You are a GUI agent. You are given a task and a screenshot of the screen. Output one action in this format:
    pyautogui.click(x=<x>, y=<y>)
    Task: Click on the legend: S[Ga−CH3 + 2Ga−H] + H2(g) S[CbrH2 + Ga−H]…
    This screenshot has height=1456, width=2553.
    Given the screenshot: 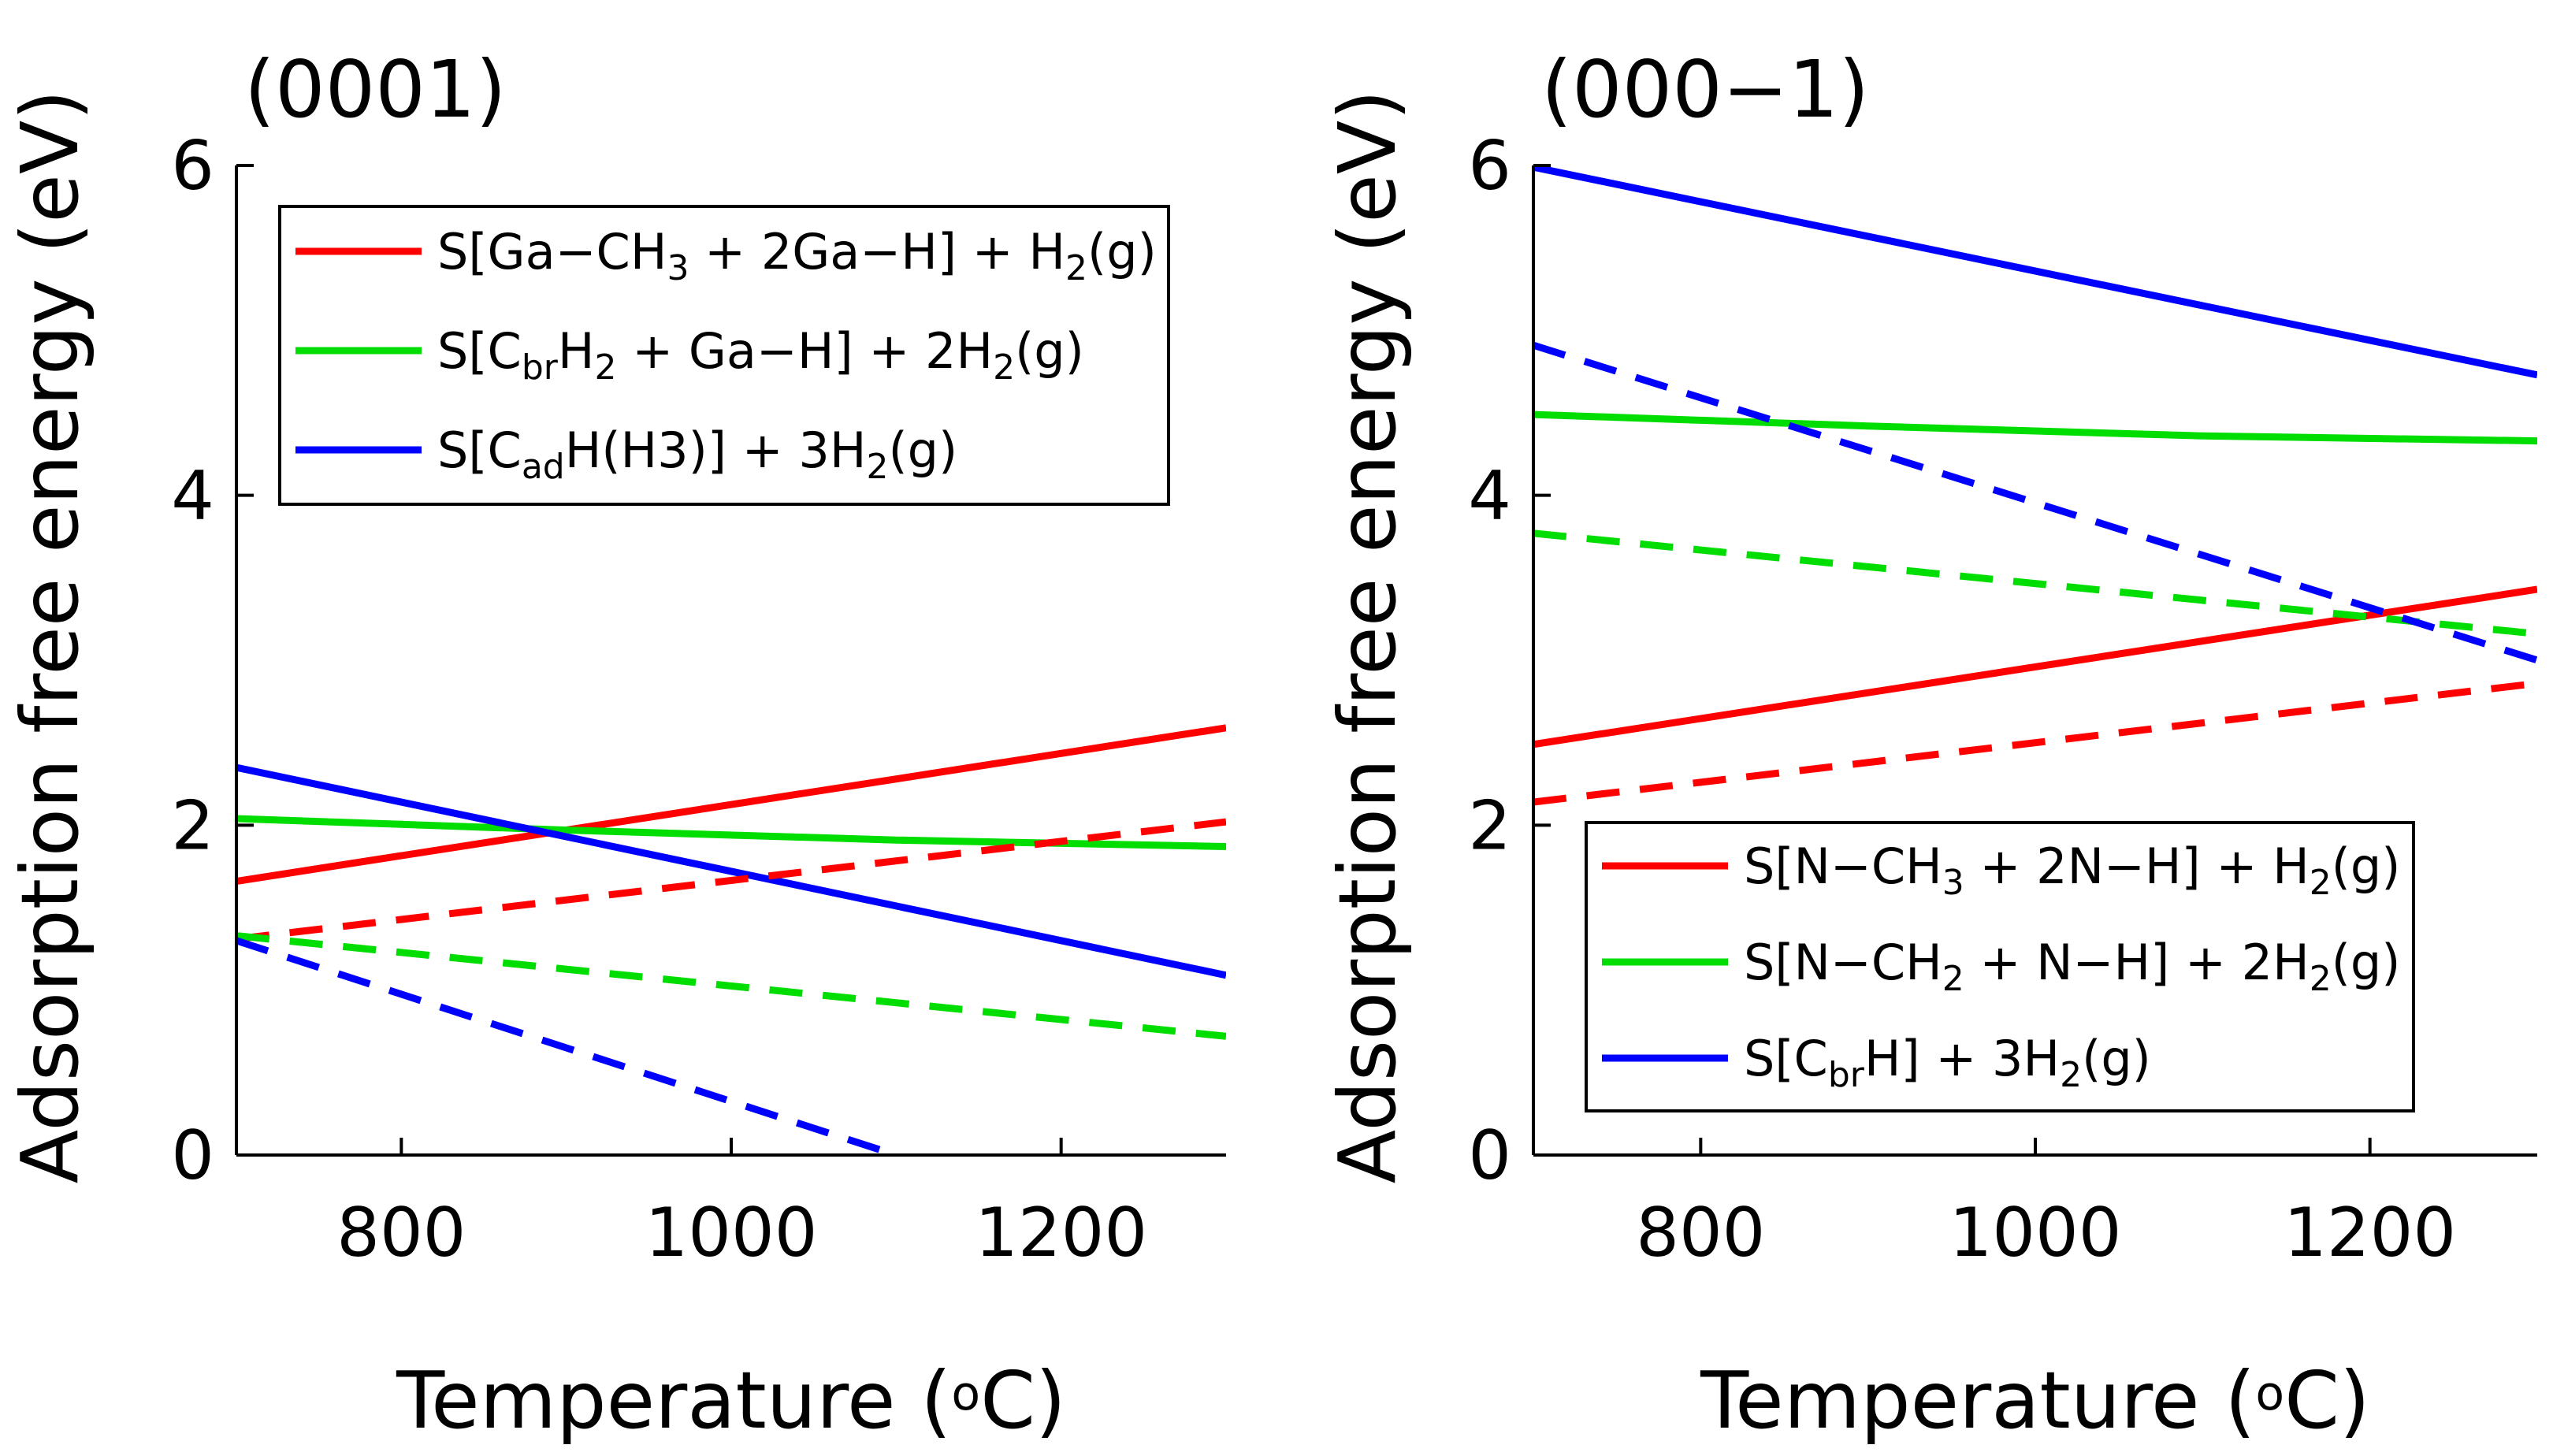 What is the action you would take?
    pyautogui.click(x=724, y=355)
    